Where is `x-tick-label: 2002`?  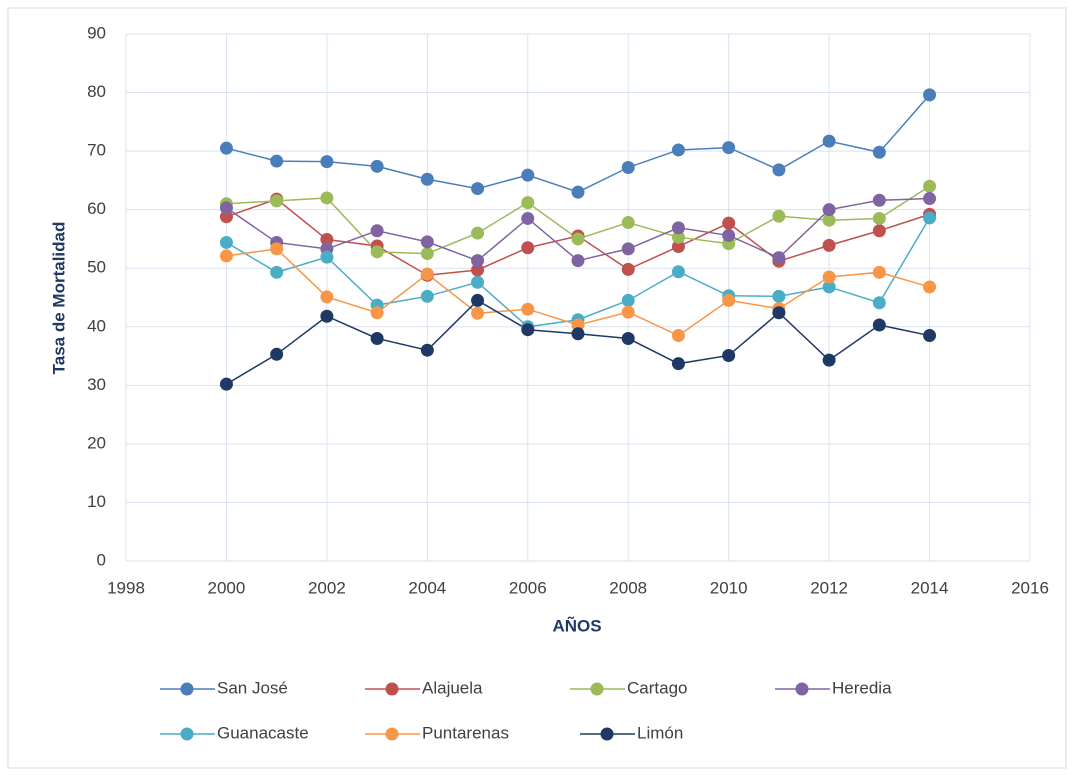
x-tick-label: 2002 is located at coordinates (327, 587).